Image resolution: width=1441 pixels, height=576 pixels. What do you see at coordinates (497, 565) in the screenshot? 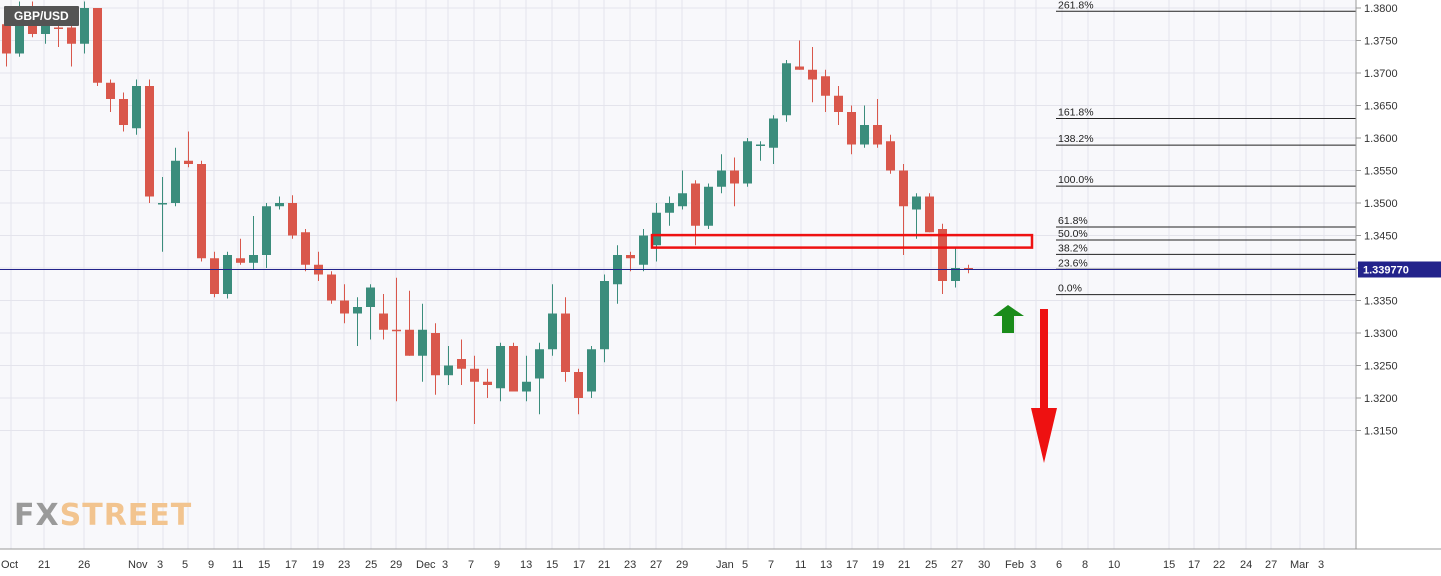
I see `time-tick-label: 9` at bounding box center [497, 565].